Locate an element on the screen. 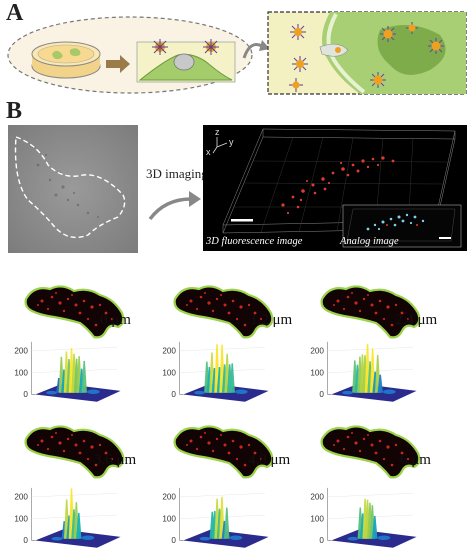 This screenshot has width=474, height=558. axis-x-label: x is located at coordinates (208, 152).